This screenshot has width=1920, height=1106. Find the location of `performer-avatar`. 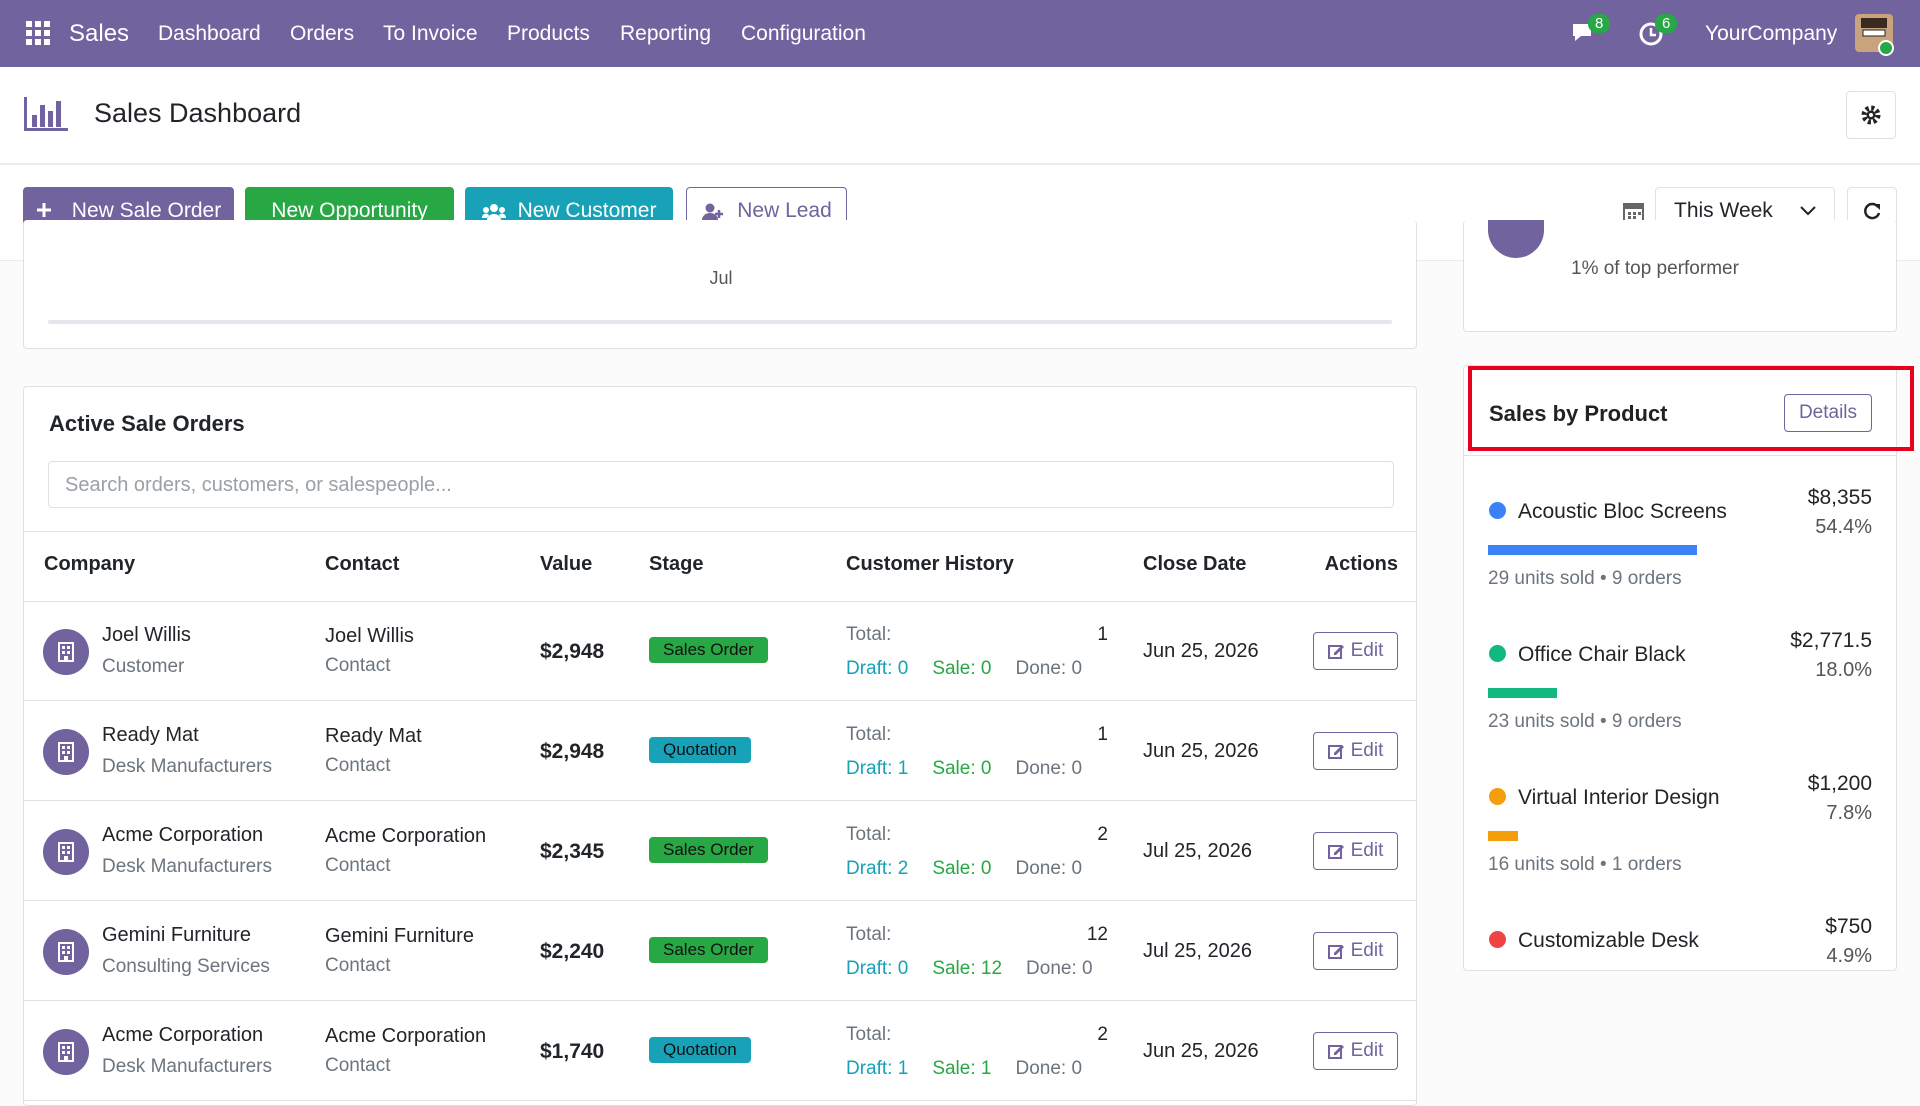

performer-avatar is located at coordinates (1516, 239).